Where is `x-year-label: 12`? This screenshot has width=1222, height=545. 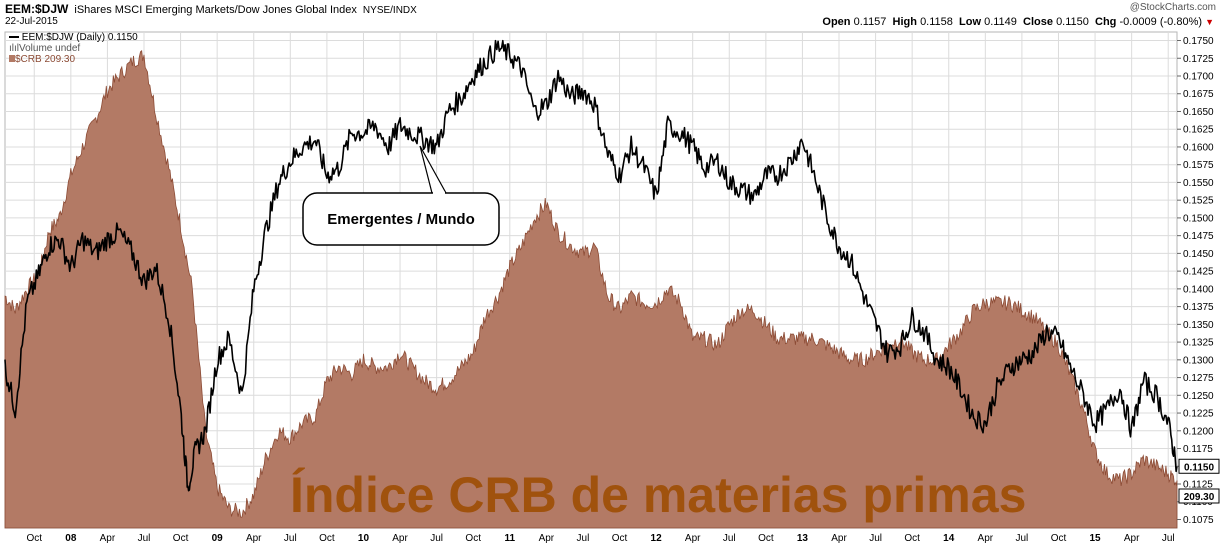 x-year-label: 12 is located at coordinates (657, 538).